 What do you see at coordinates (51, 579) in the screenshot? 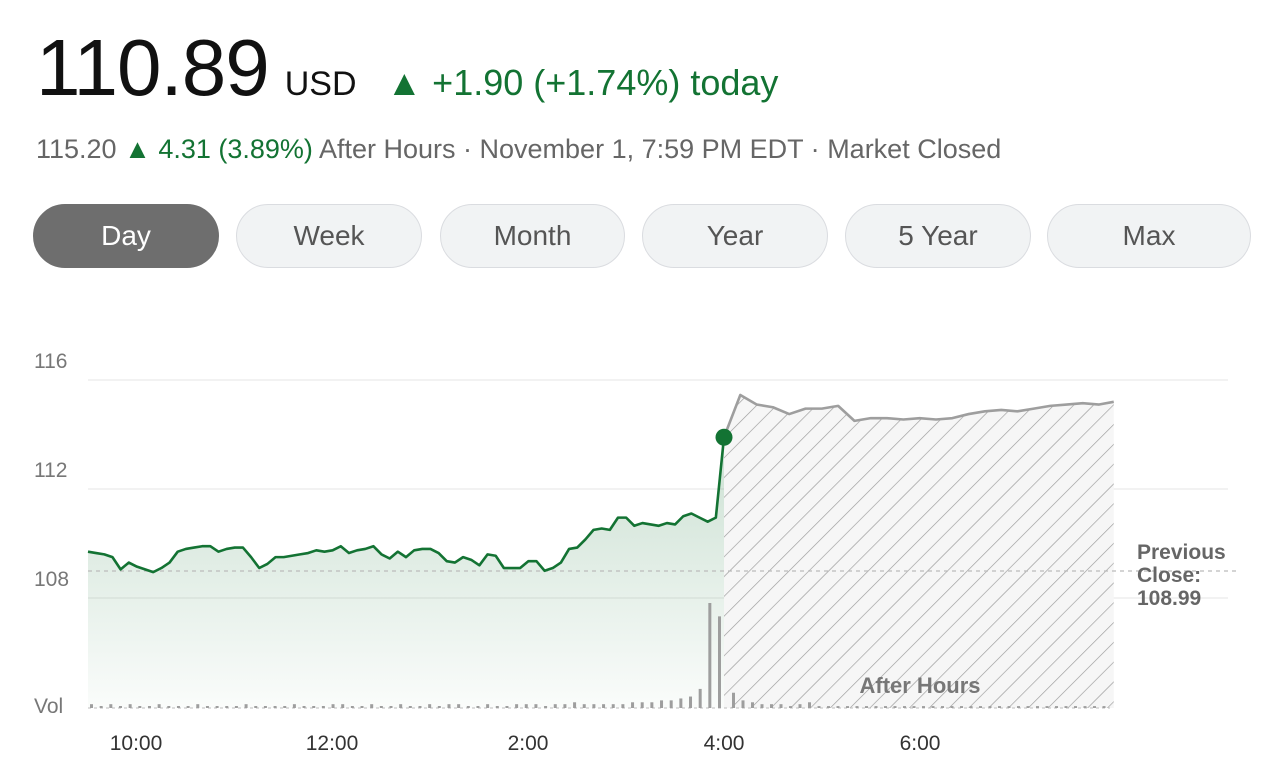
I see `y-tick-label: 108` at bounding box center [51, 579].